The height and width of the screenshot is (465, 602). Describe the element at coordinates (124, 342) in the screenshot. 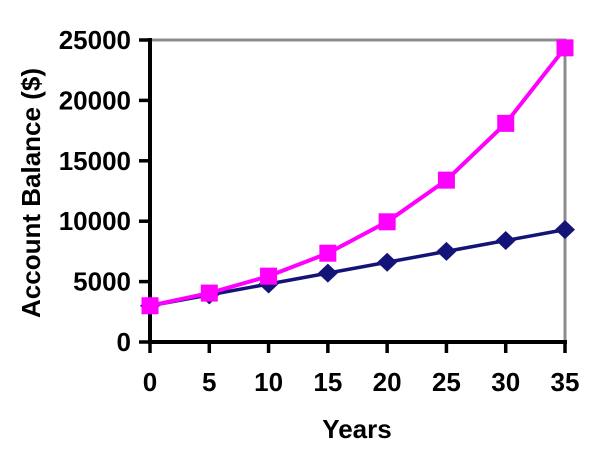

I see `y-tick-label: 0` at that location.